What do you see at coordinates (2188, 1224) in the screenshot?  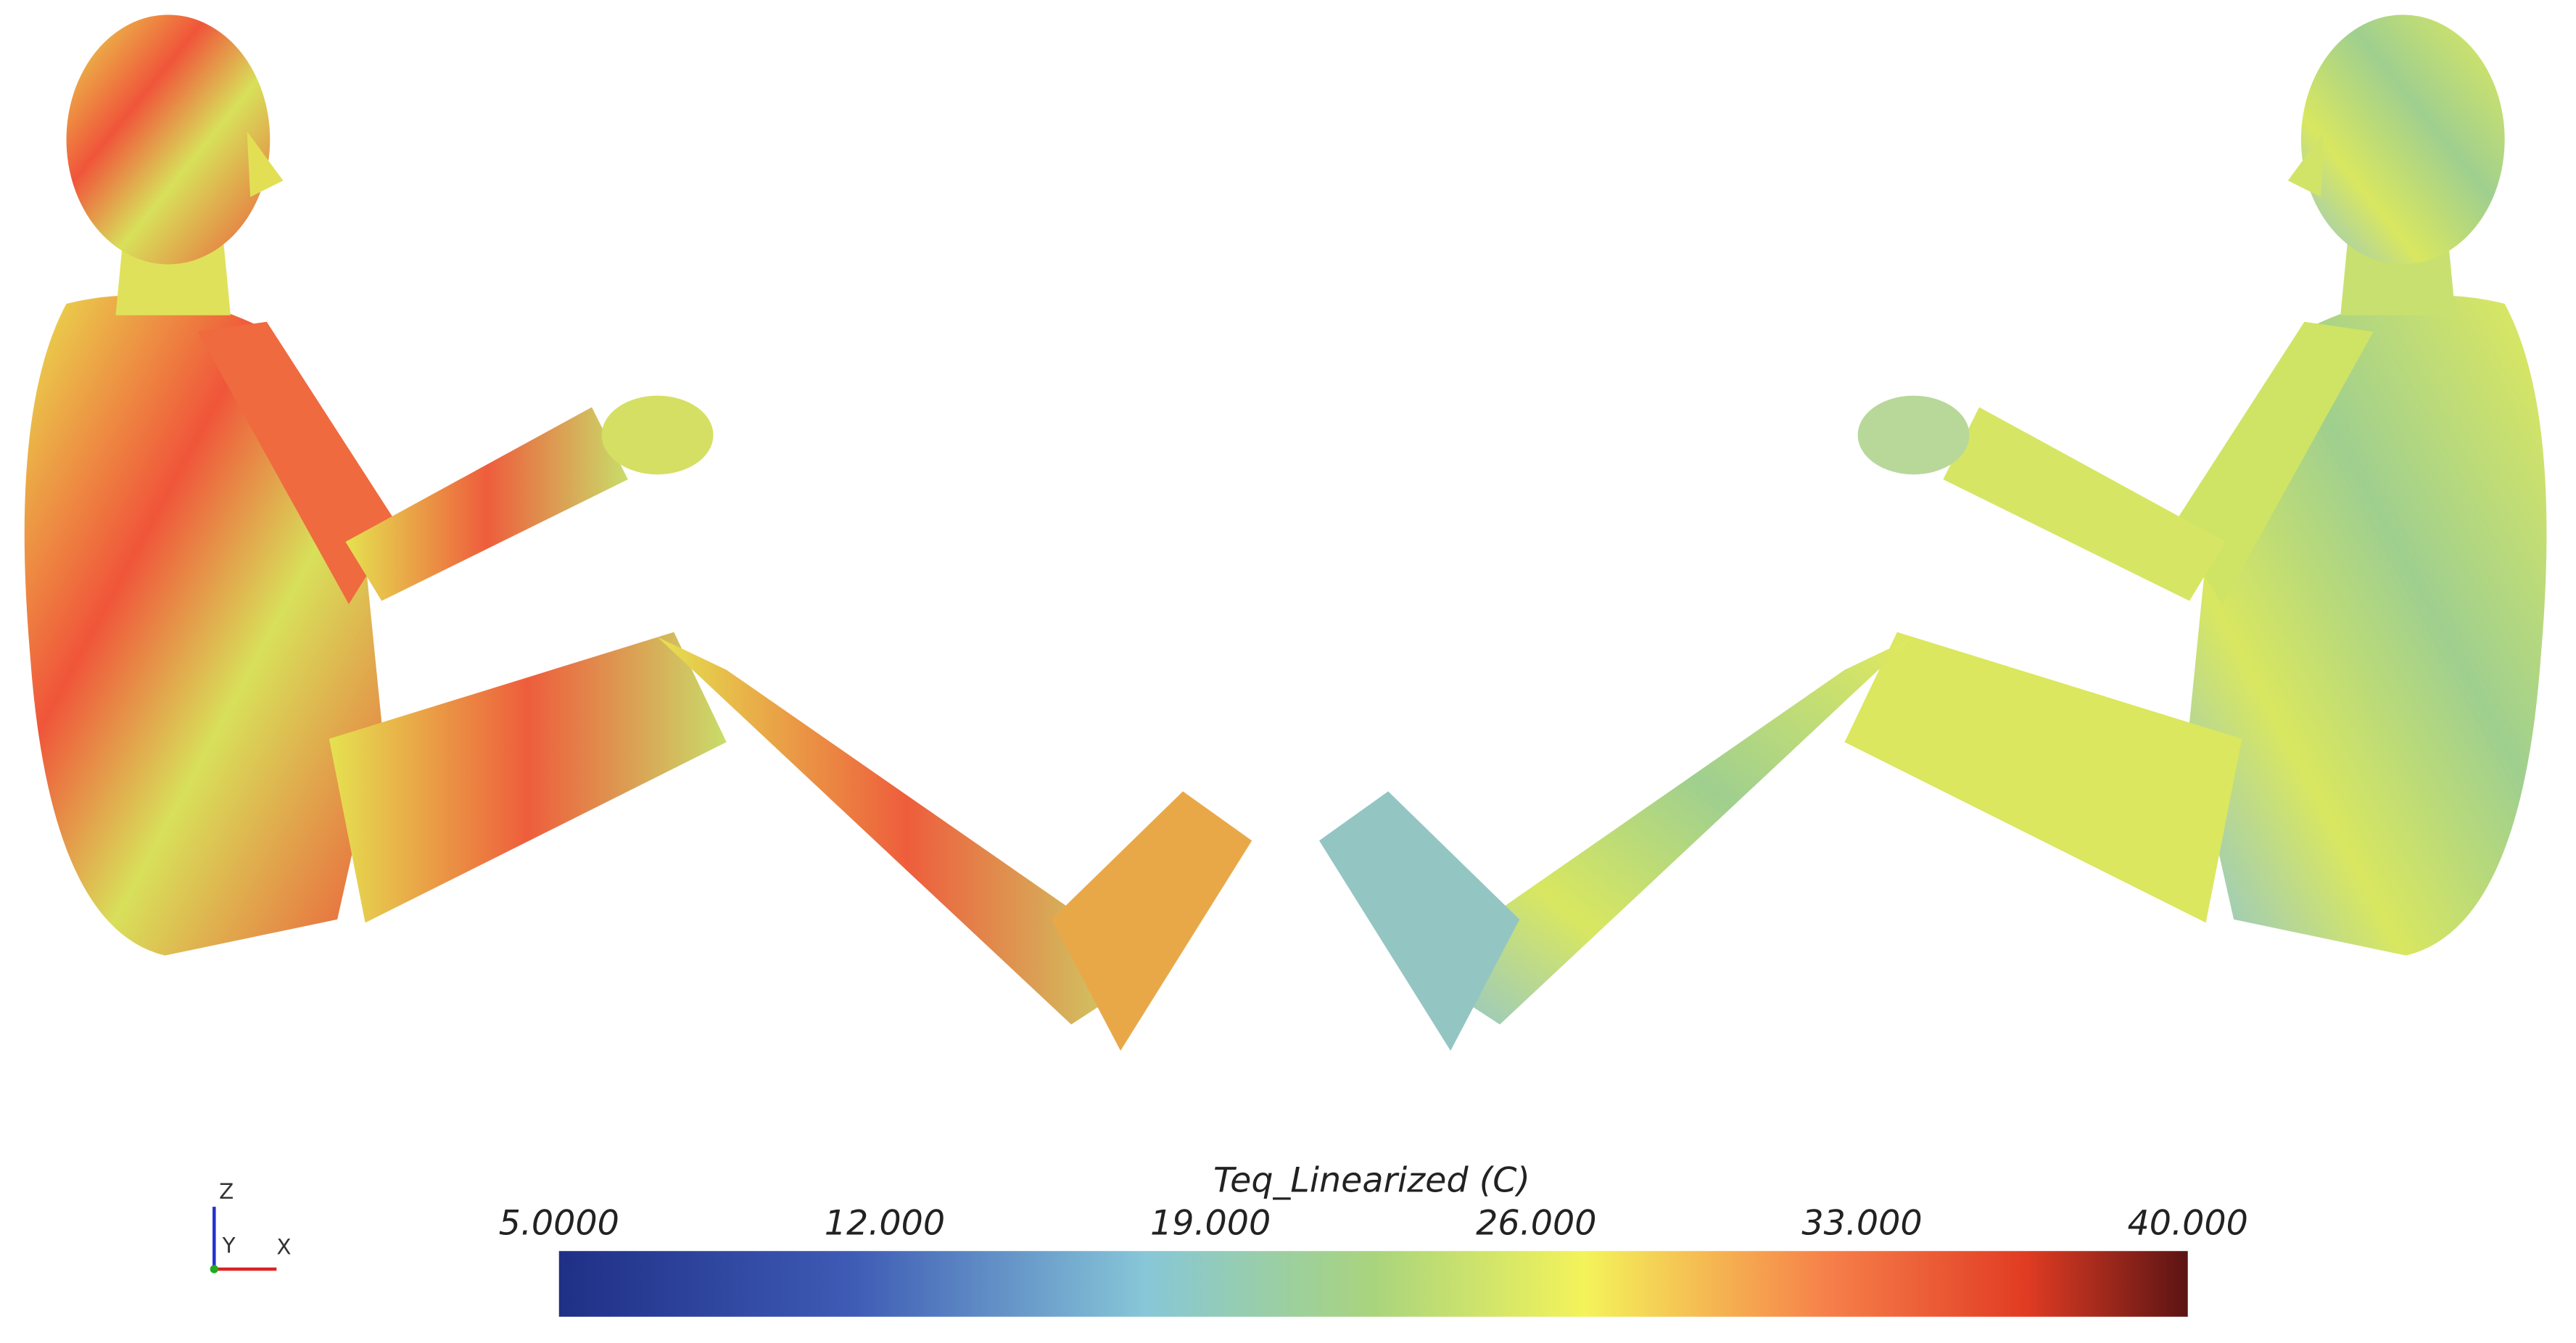 I see `legend-tick-label: 40.000` at bounding box center [2188, 1224].